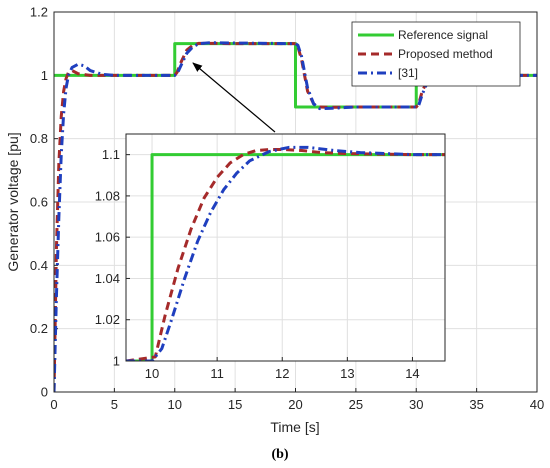 The height and width of the screenshot is (468, 550). Describe the element at coordinates (39, 265) in the screenshot. I see `main-y-tick-label: 0.4` at that location.